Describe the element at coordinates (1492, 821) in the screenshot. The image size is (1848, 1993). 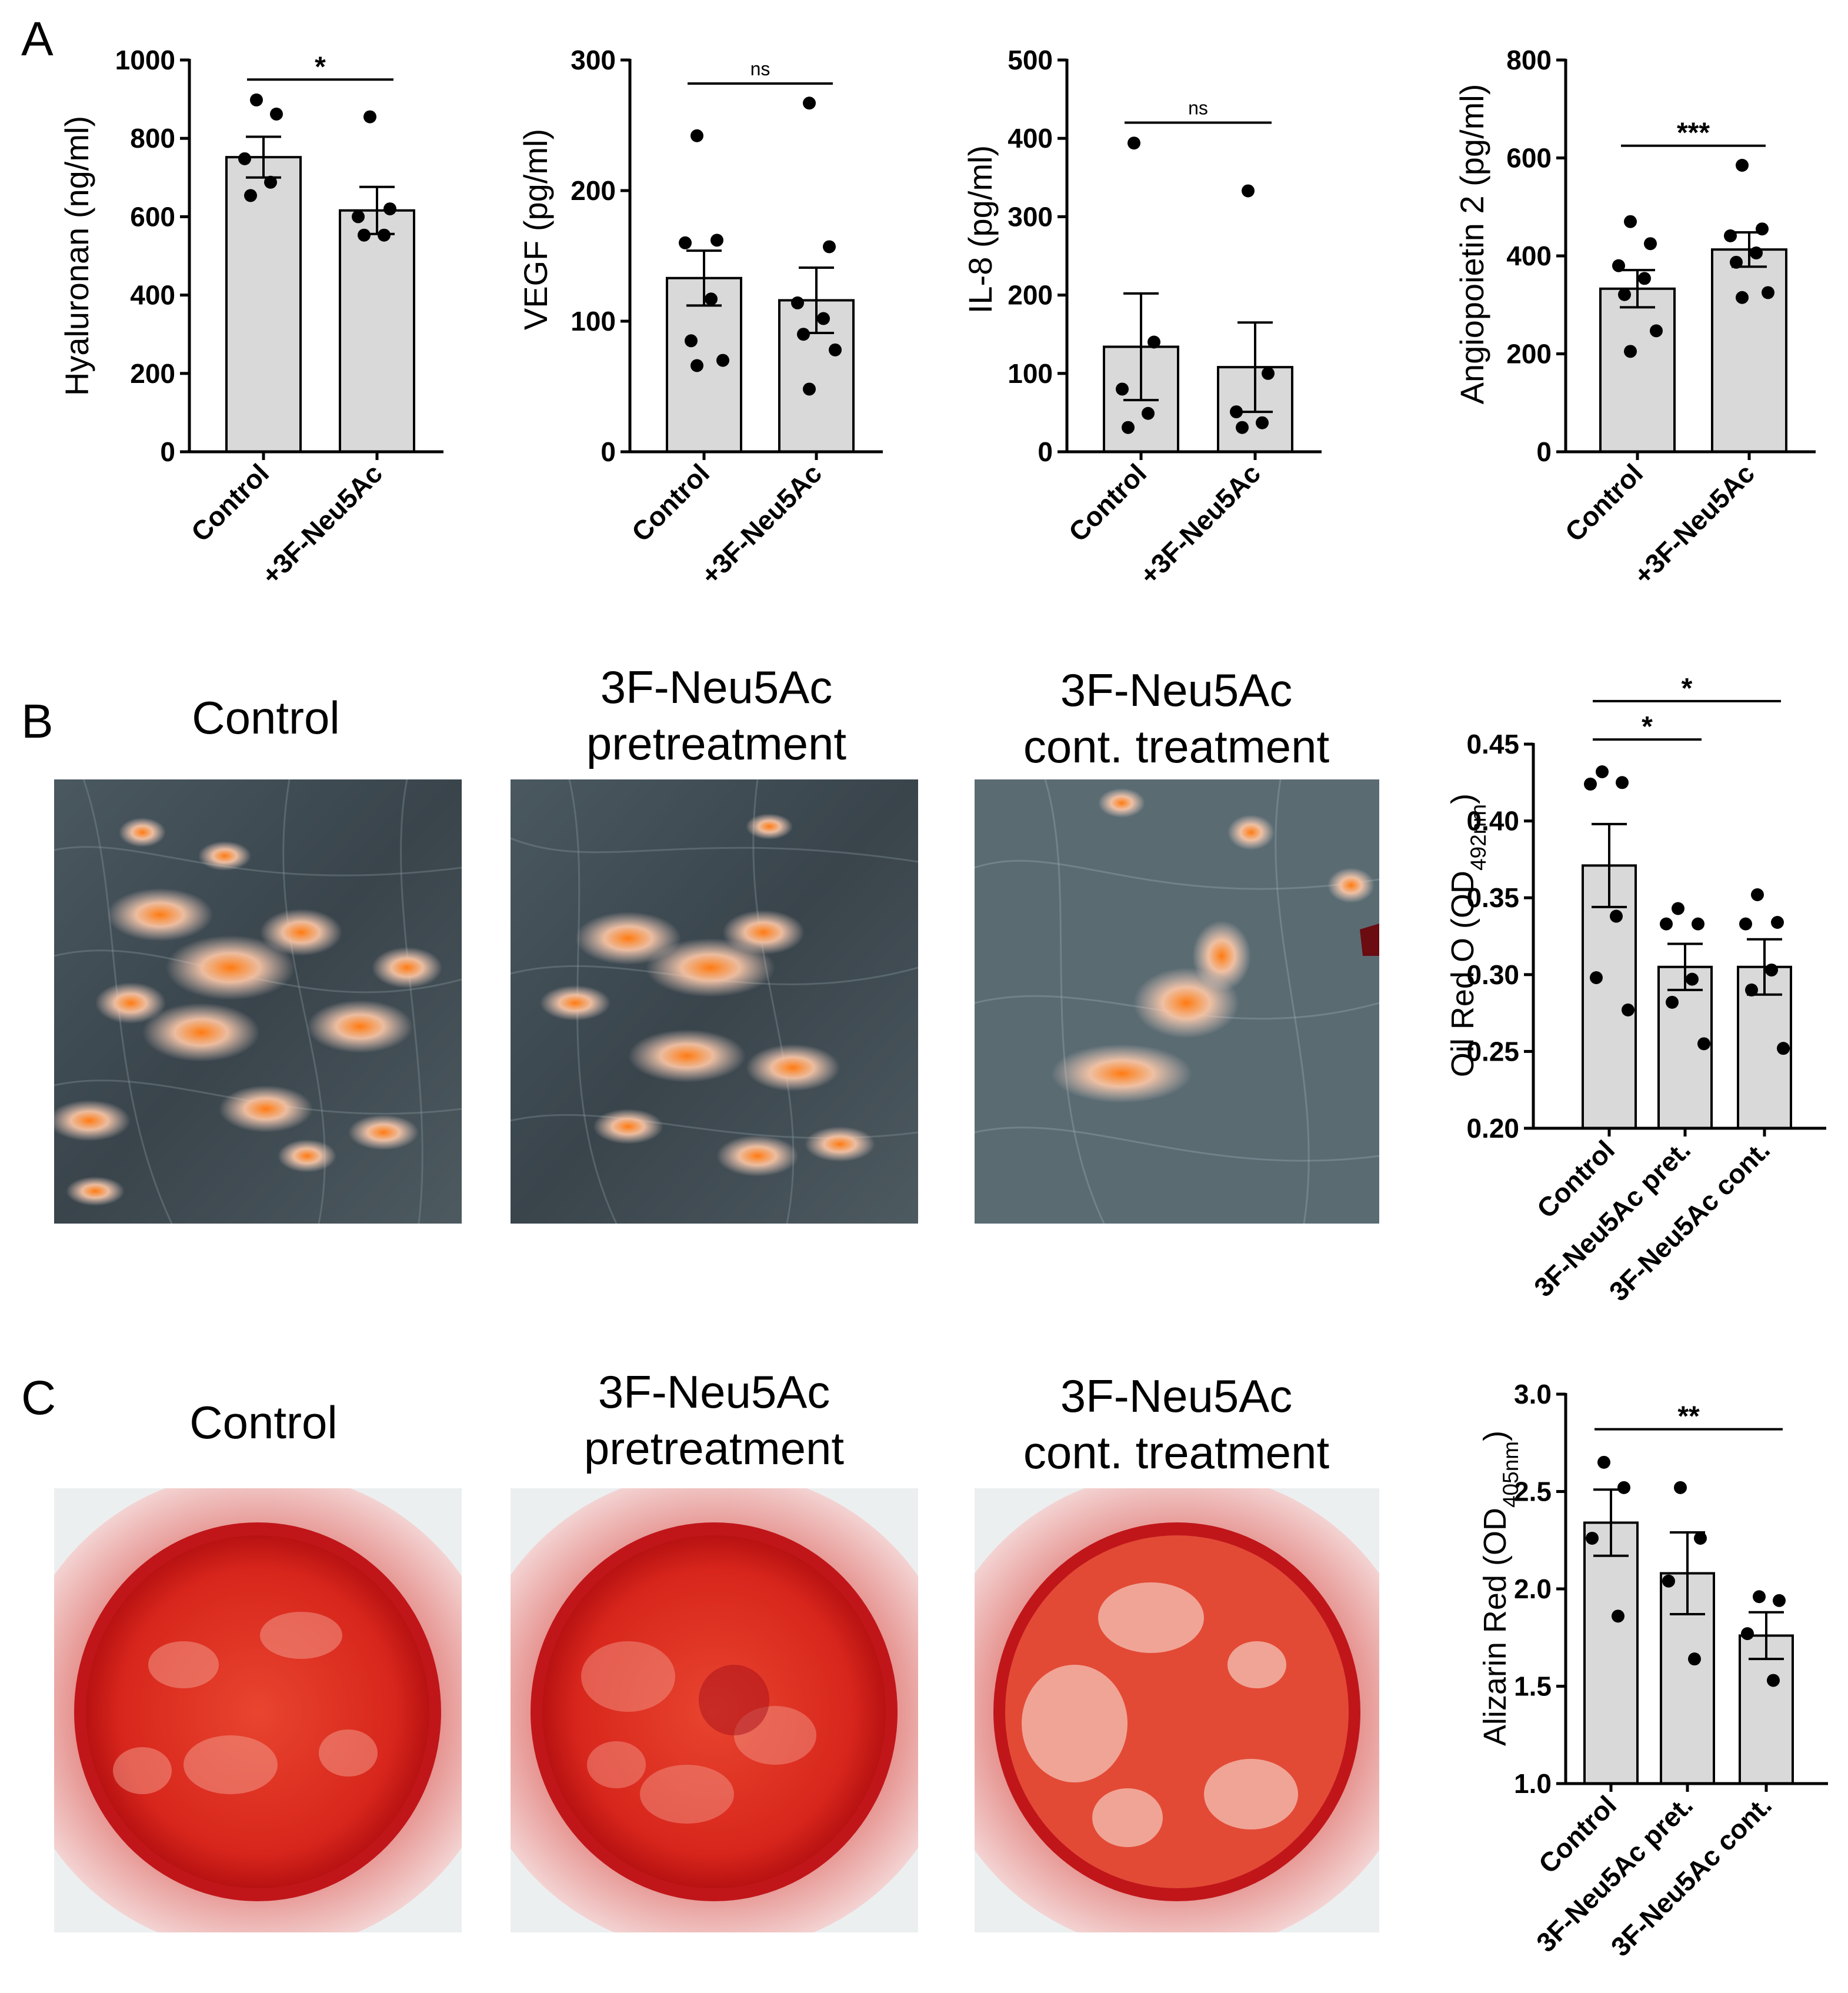
I see `y-tick-label: 0.40` at that location.